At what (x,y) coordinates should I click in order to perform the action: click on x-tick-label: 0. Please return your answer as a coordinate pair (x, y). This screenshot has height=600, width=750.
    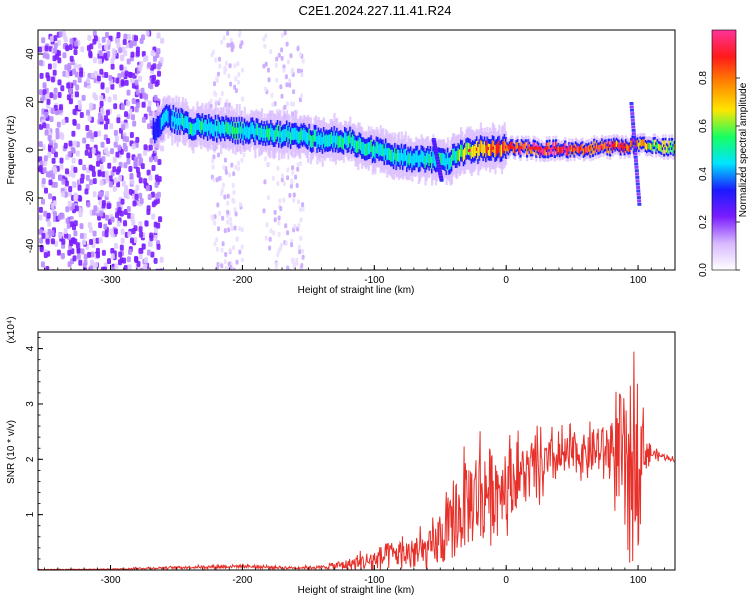
    Looking at the image, I should click on (506, 580).